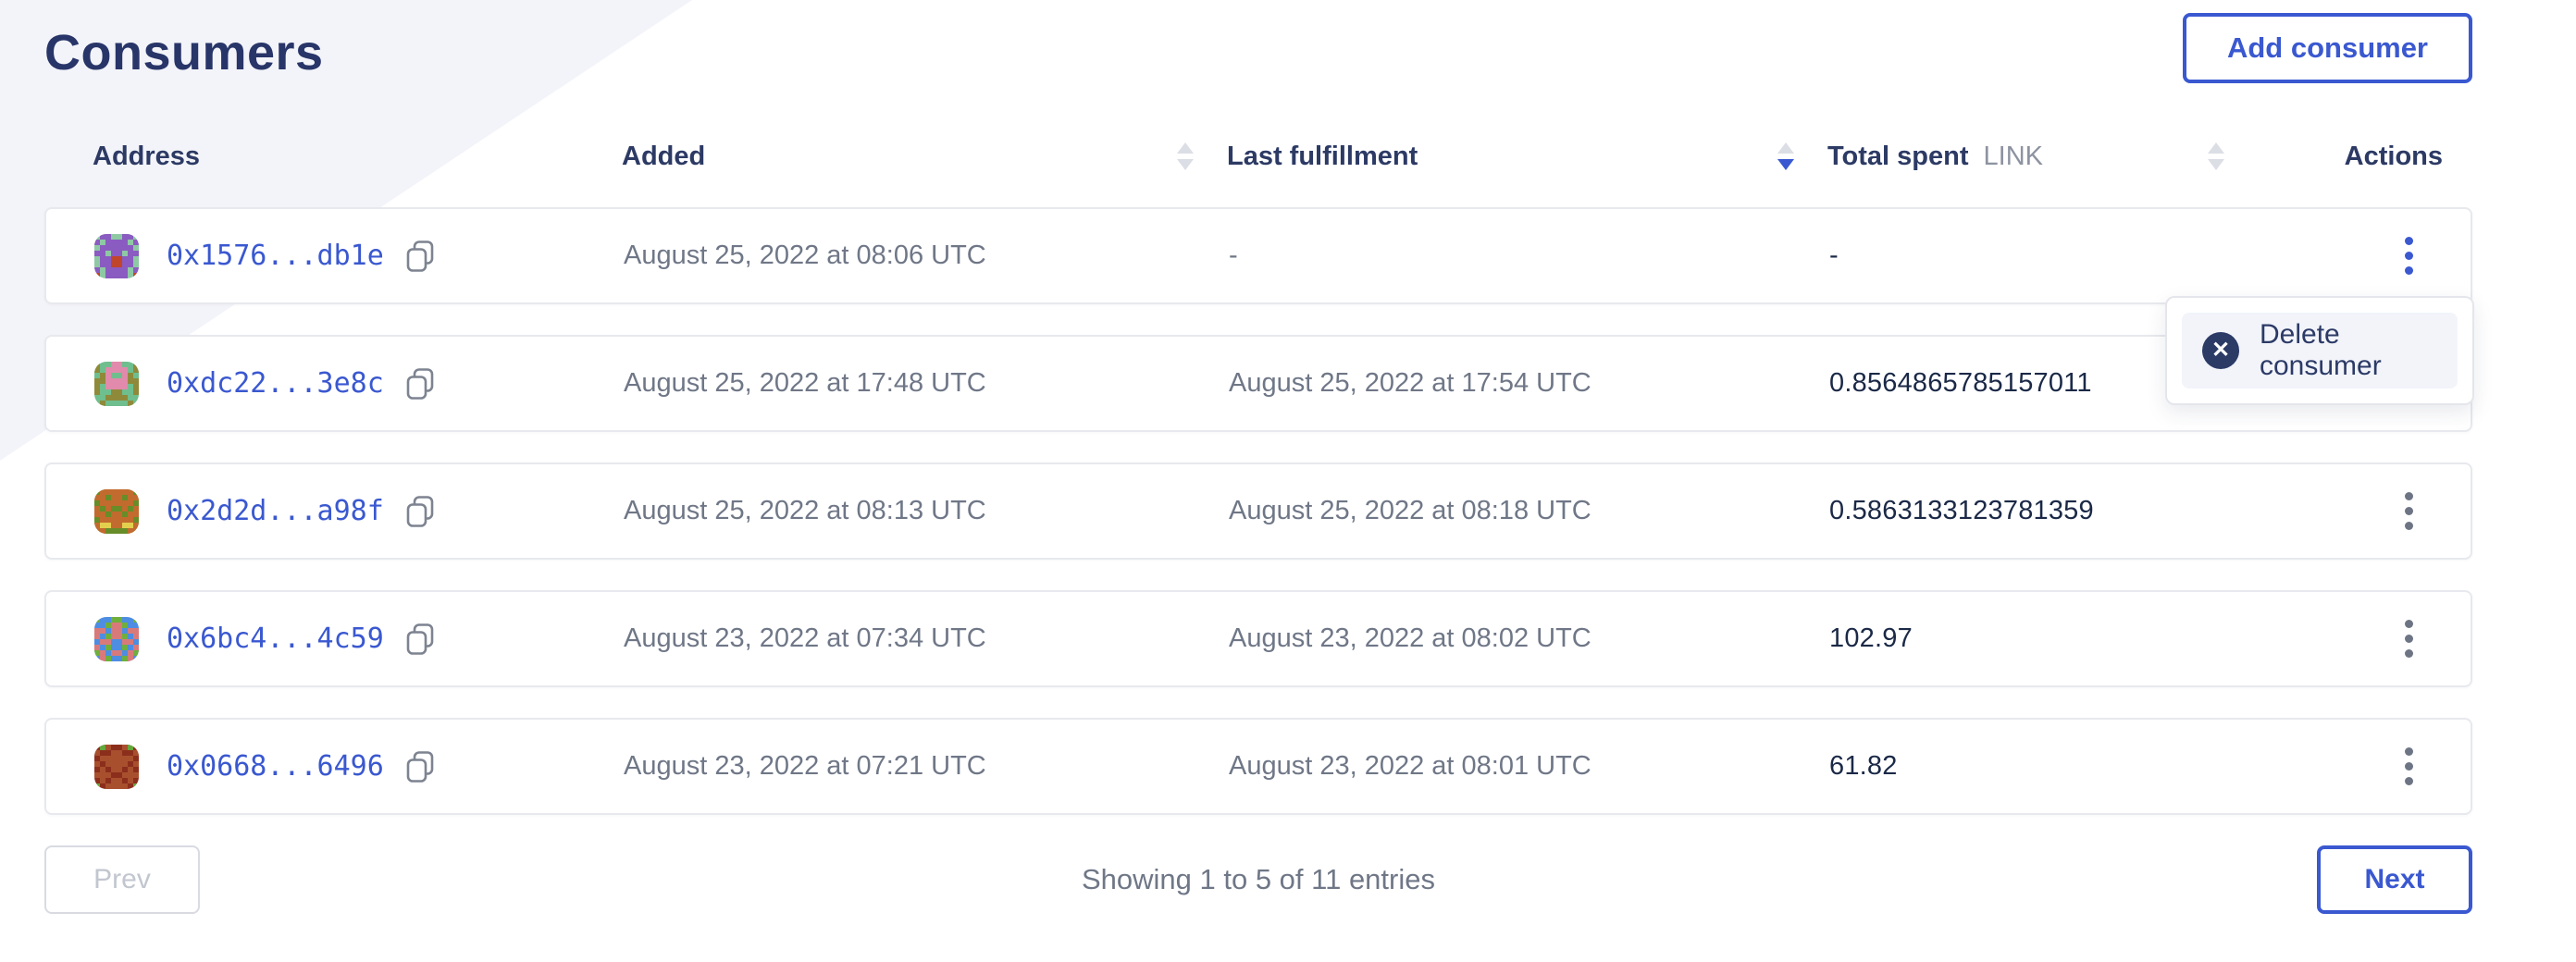 The image size is (2576, 962). I want to click on column-header-address: Address, so click(333, 157).